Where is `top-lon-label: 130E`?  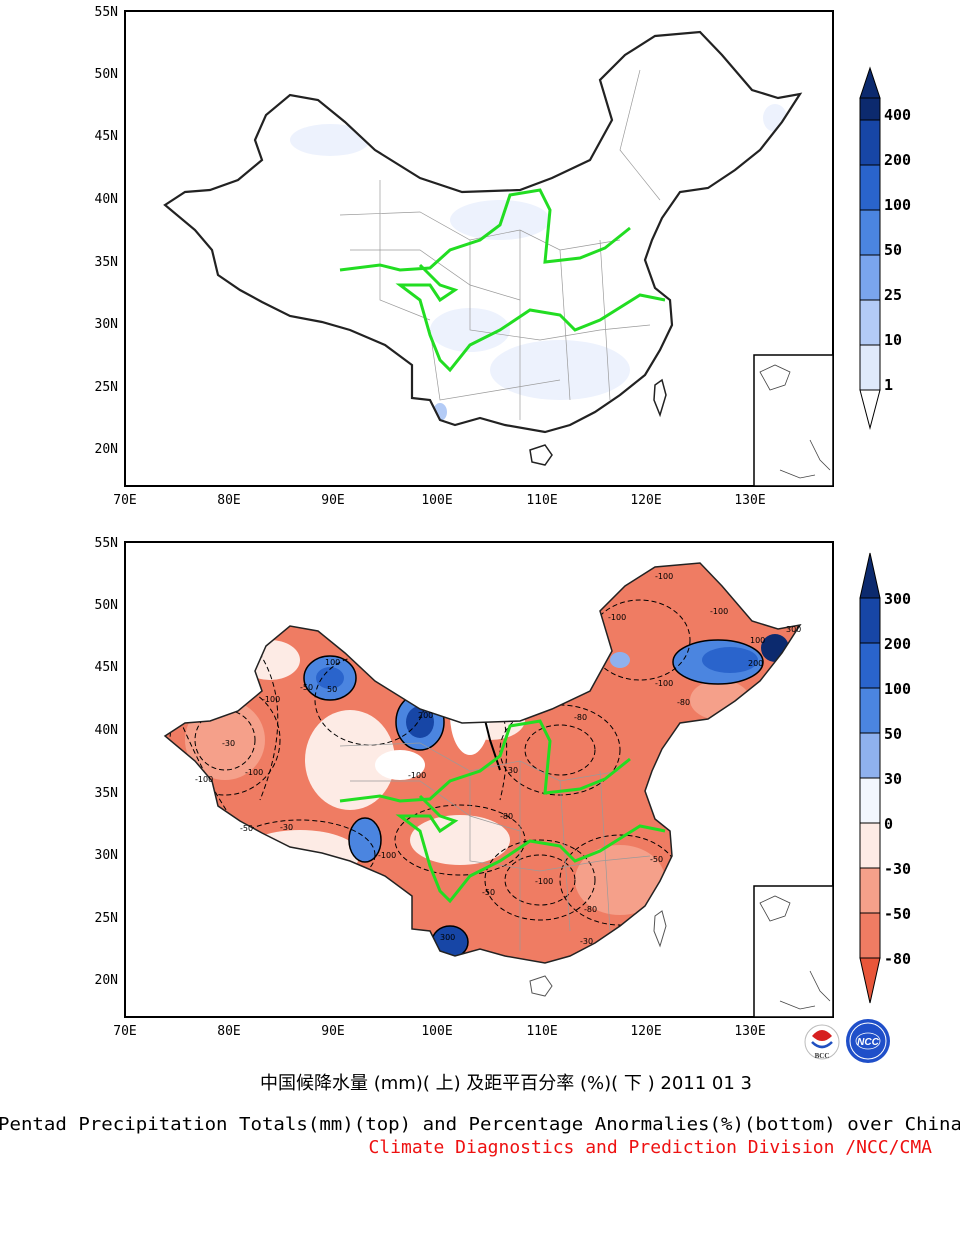 top-lon-label: 130E is located at coordinates (749, 500).